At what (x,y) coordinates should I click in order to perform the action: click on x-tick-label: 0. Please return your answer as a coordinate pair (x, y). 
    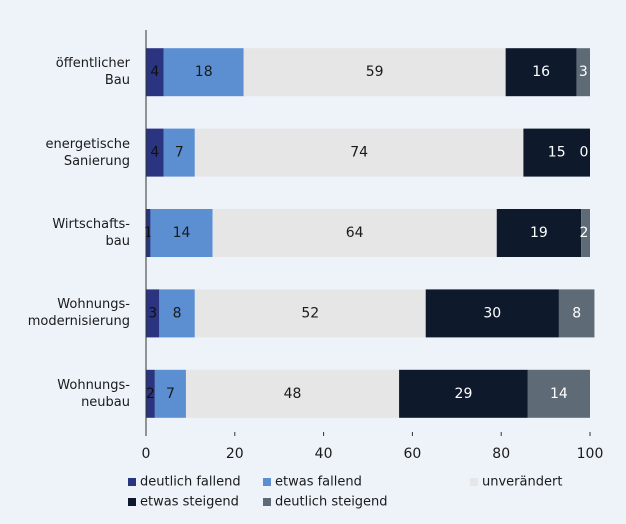
    Looking at the image, I should click on (146, 454).